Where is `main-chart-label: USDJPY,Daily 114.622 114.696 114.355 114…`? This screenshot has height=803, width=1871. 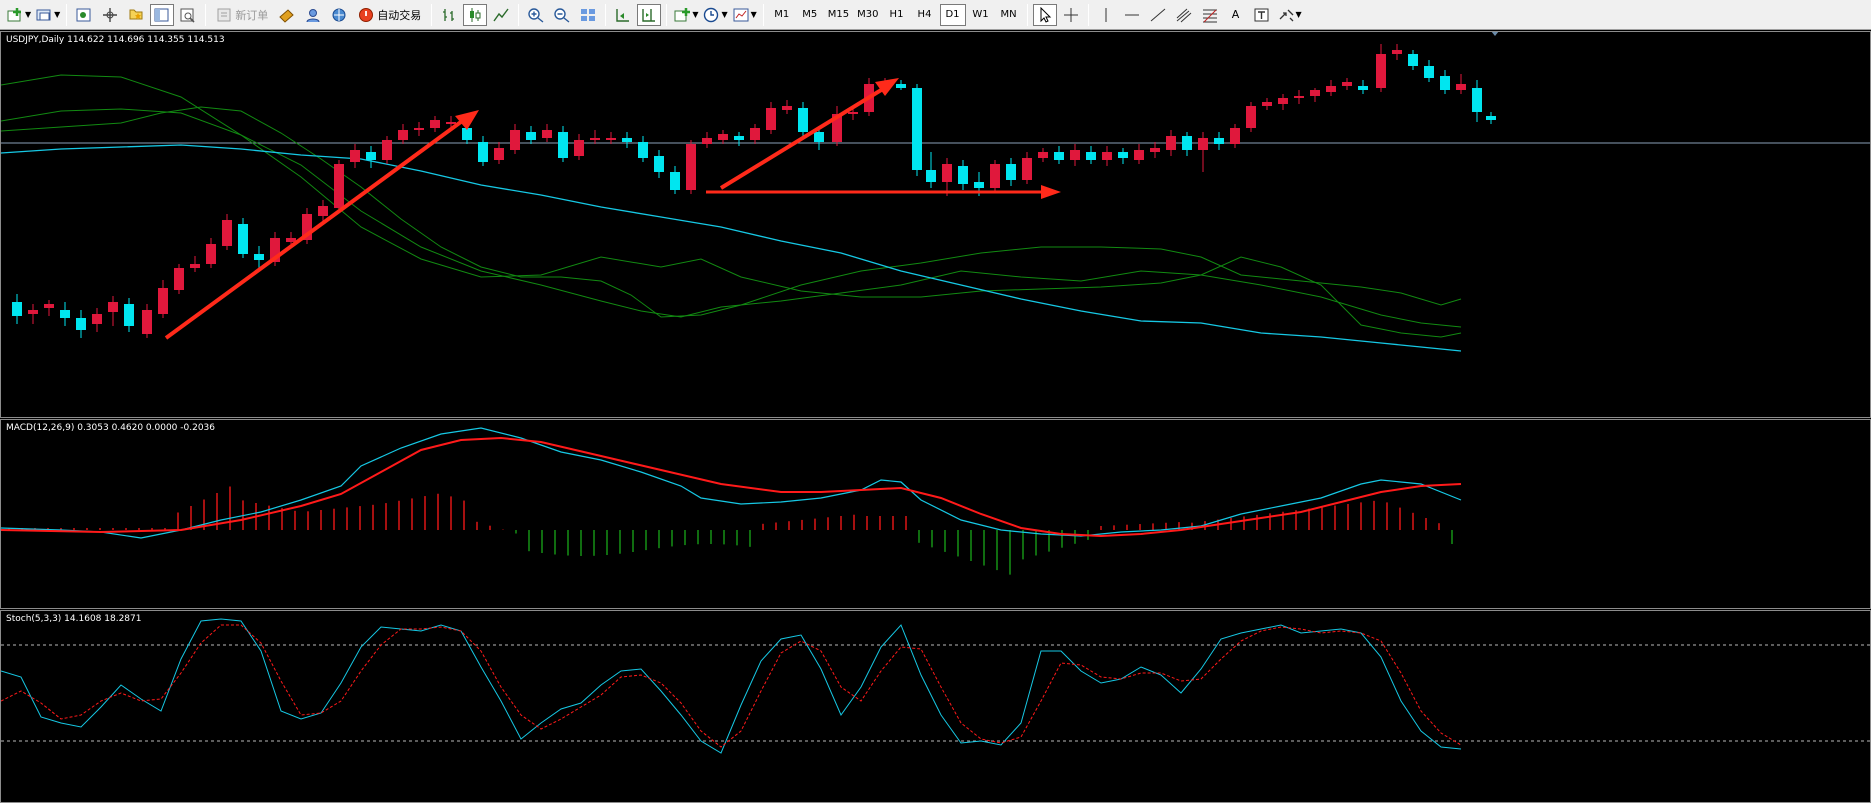 main-chart-label: USDJPY,Daily 114.622 114.696 114.355 114… is located at coordinates (115, 40).